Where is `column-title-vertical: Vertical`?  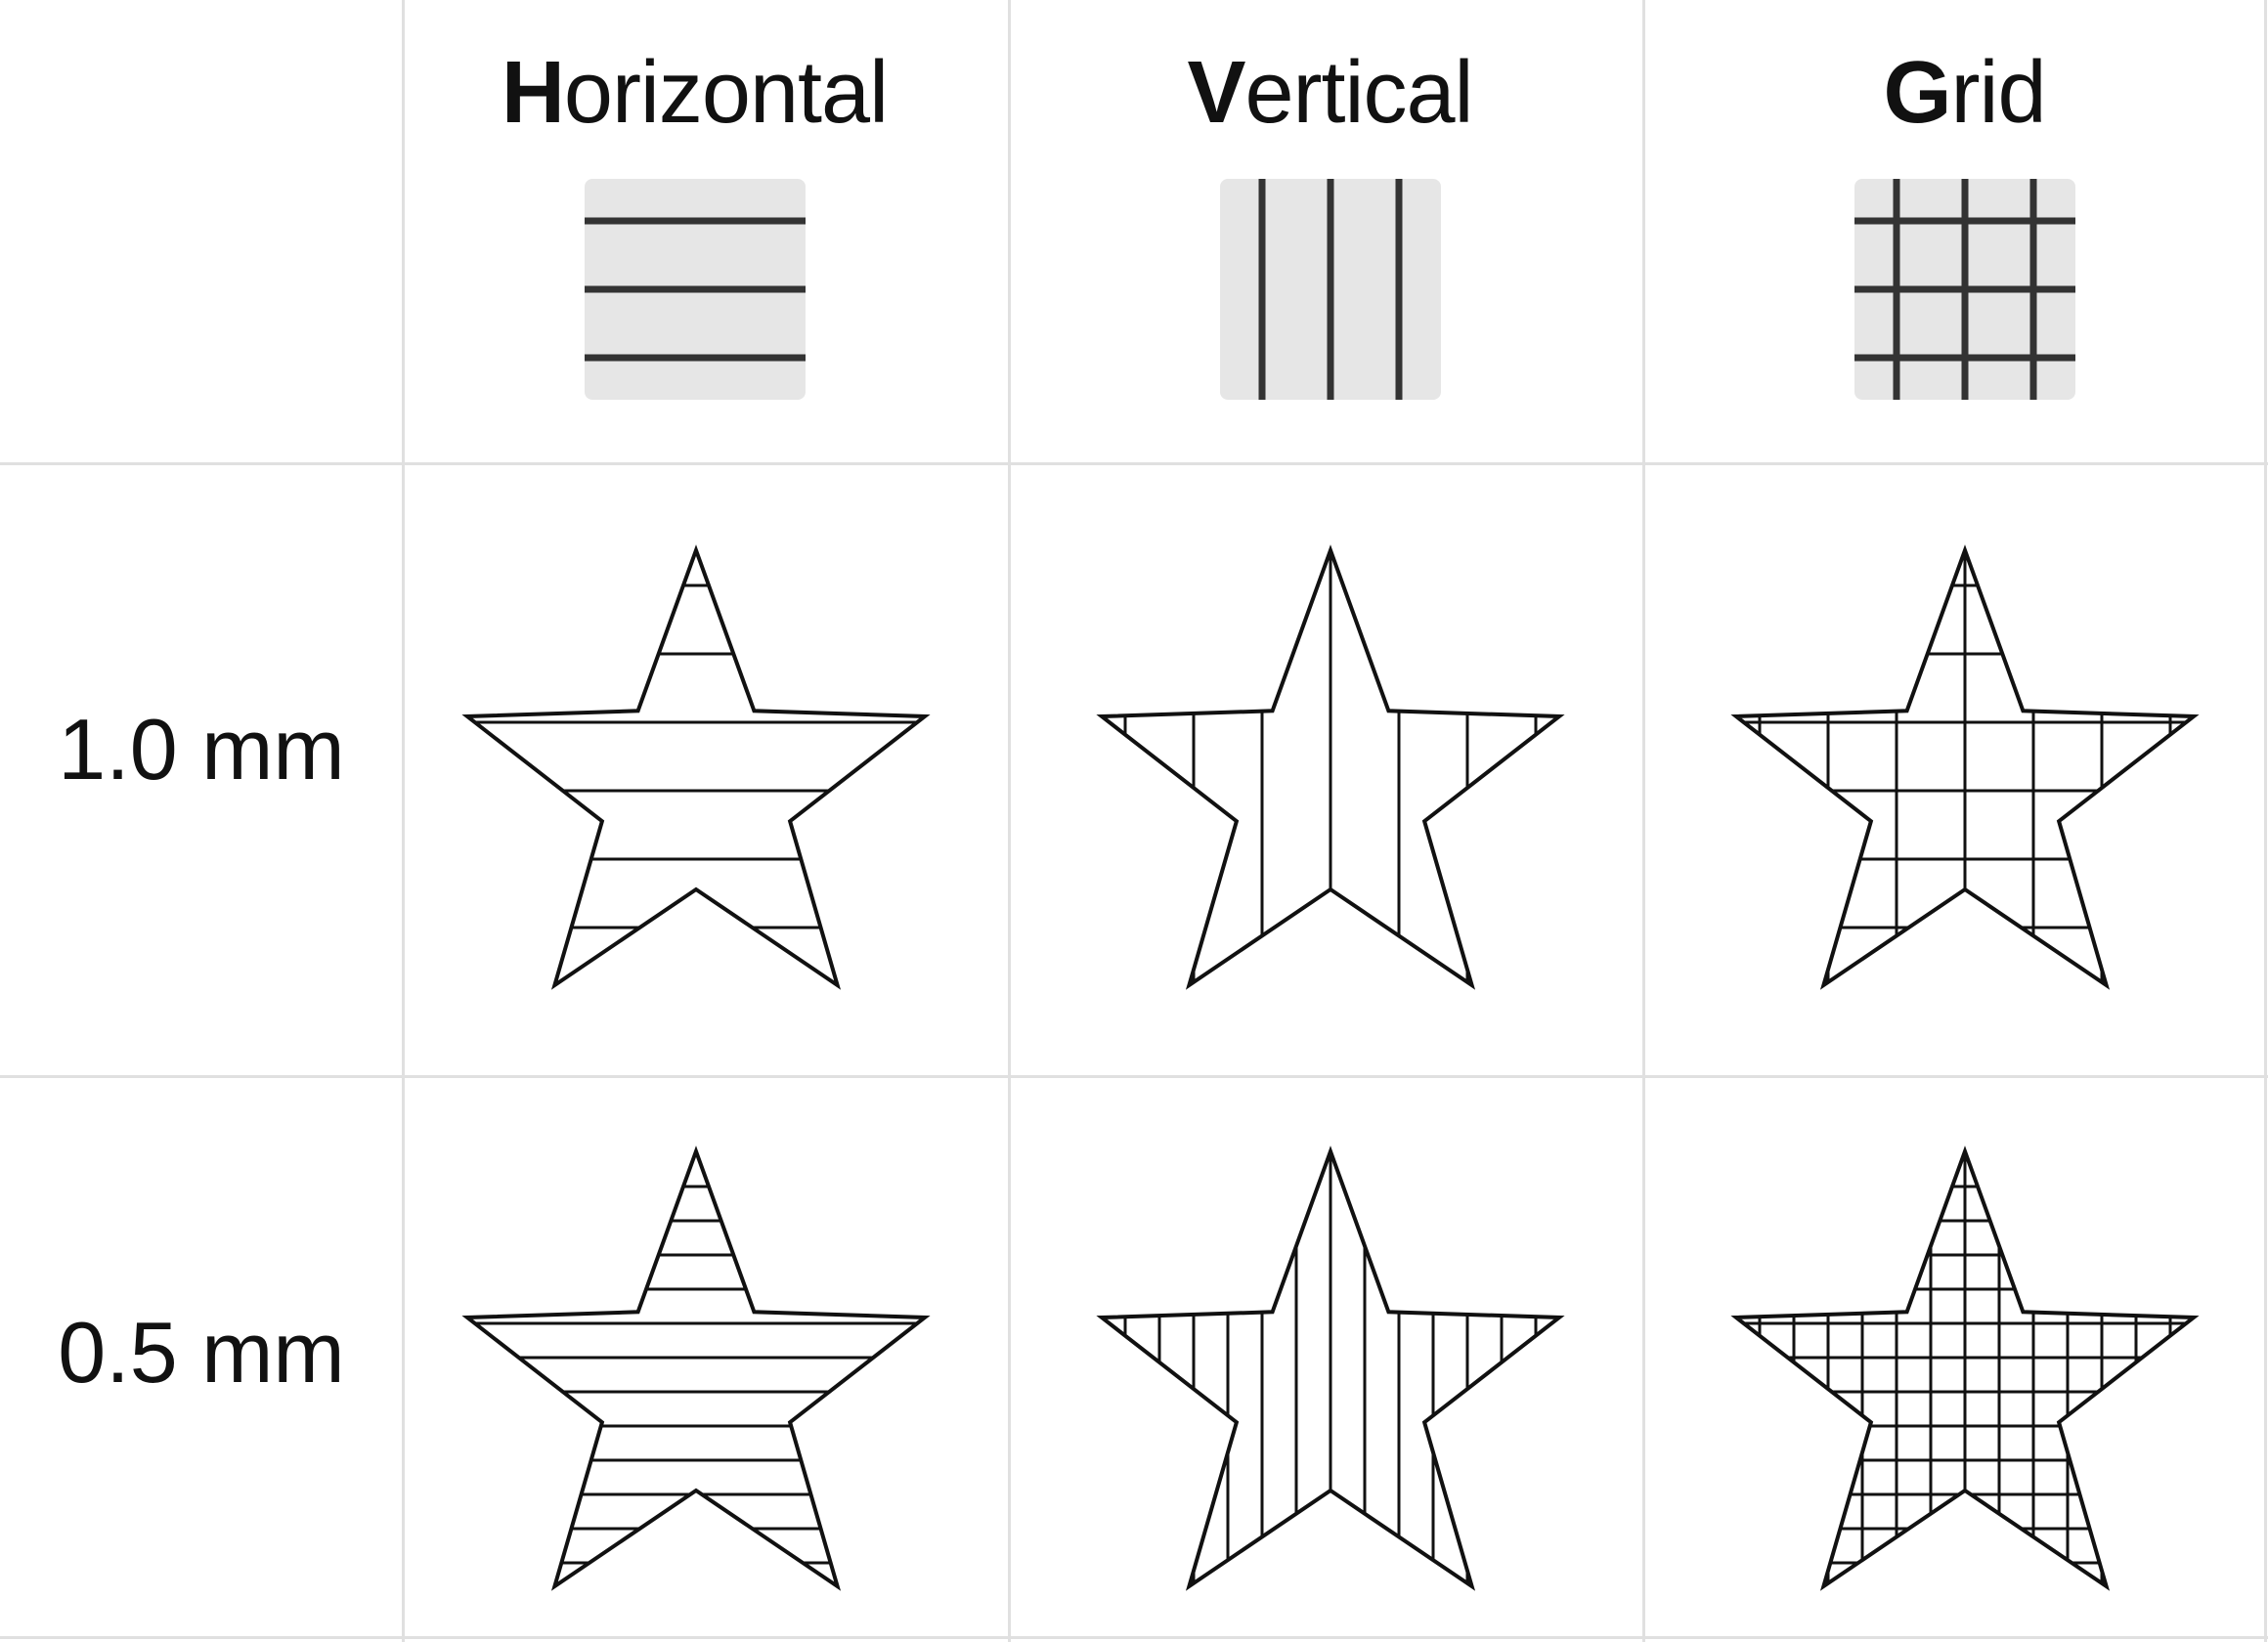 column-title-vertical: Vertical is located at coordinates (1330, 93).